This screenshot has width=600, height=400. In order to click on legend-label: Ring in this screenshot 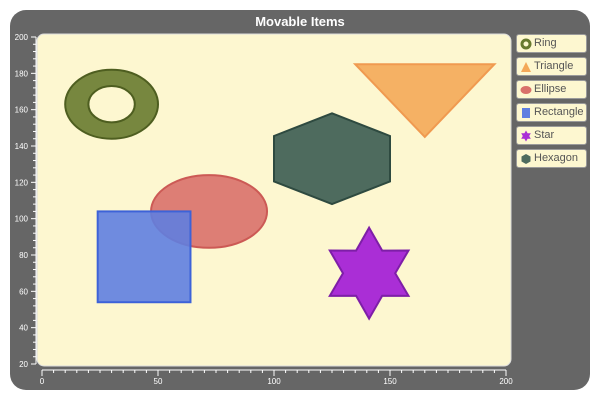, I will do `click(545, 43)`.